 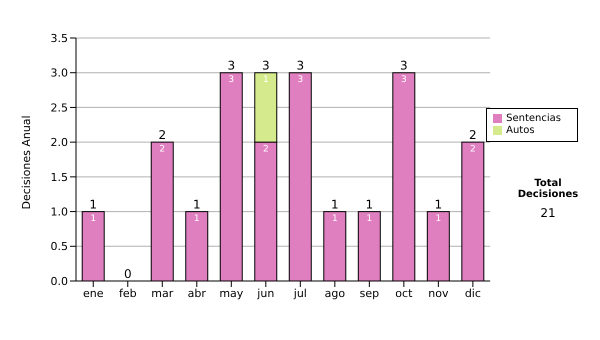 What do you see at coordinates (59, 247) in the screenshot?
I see `y-tick-label: 0.5` at bounding box center [59, 247].